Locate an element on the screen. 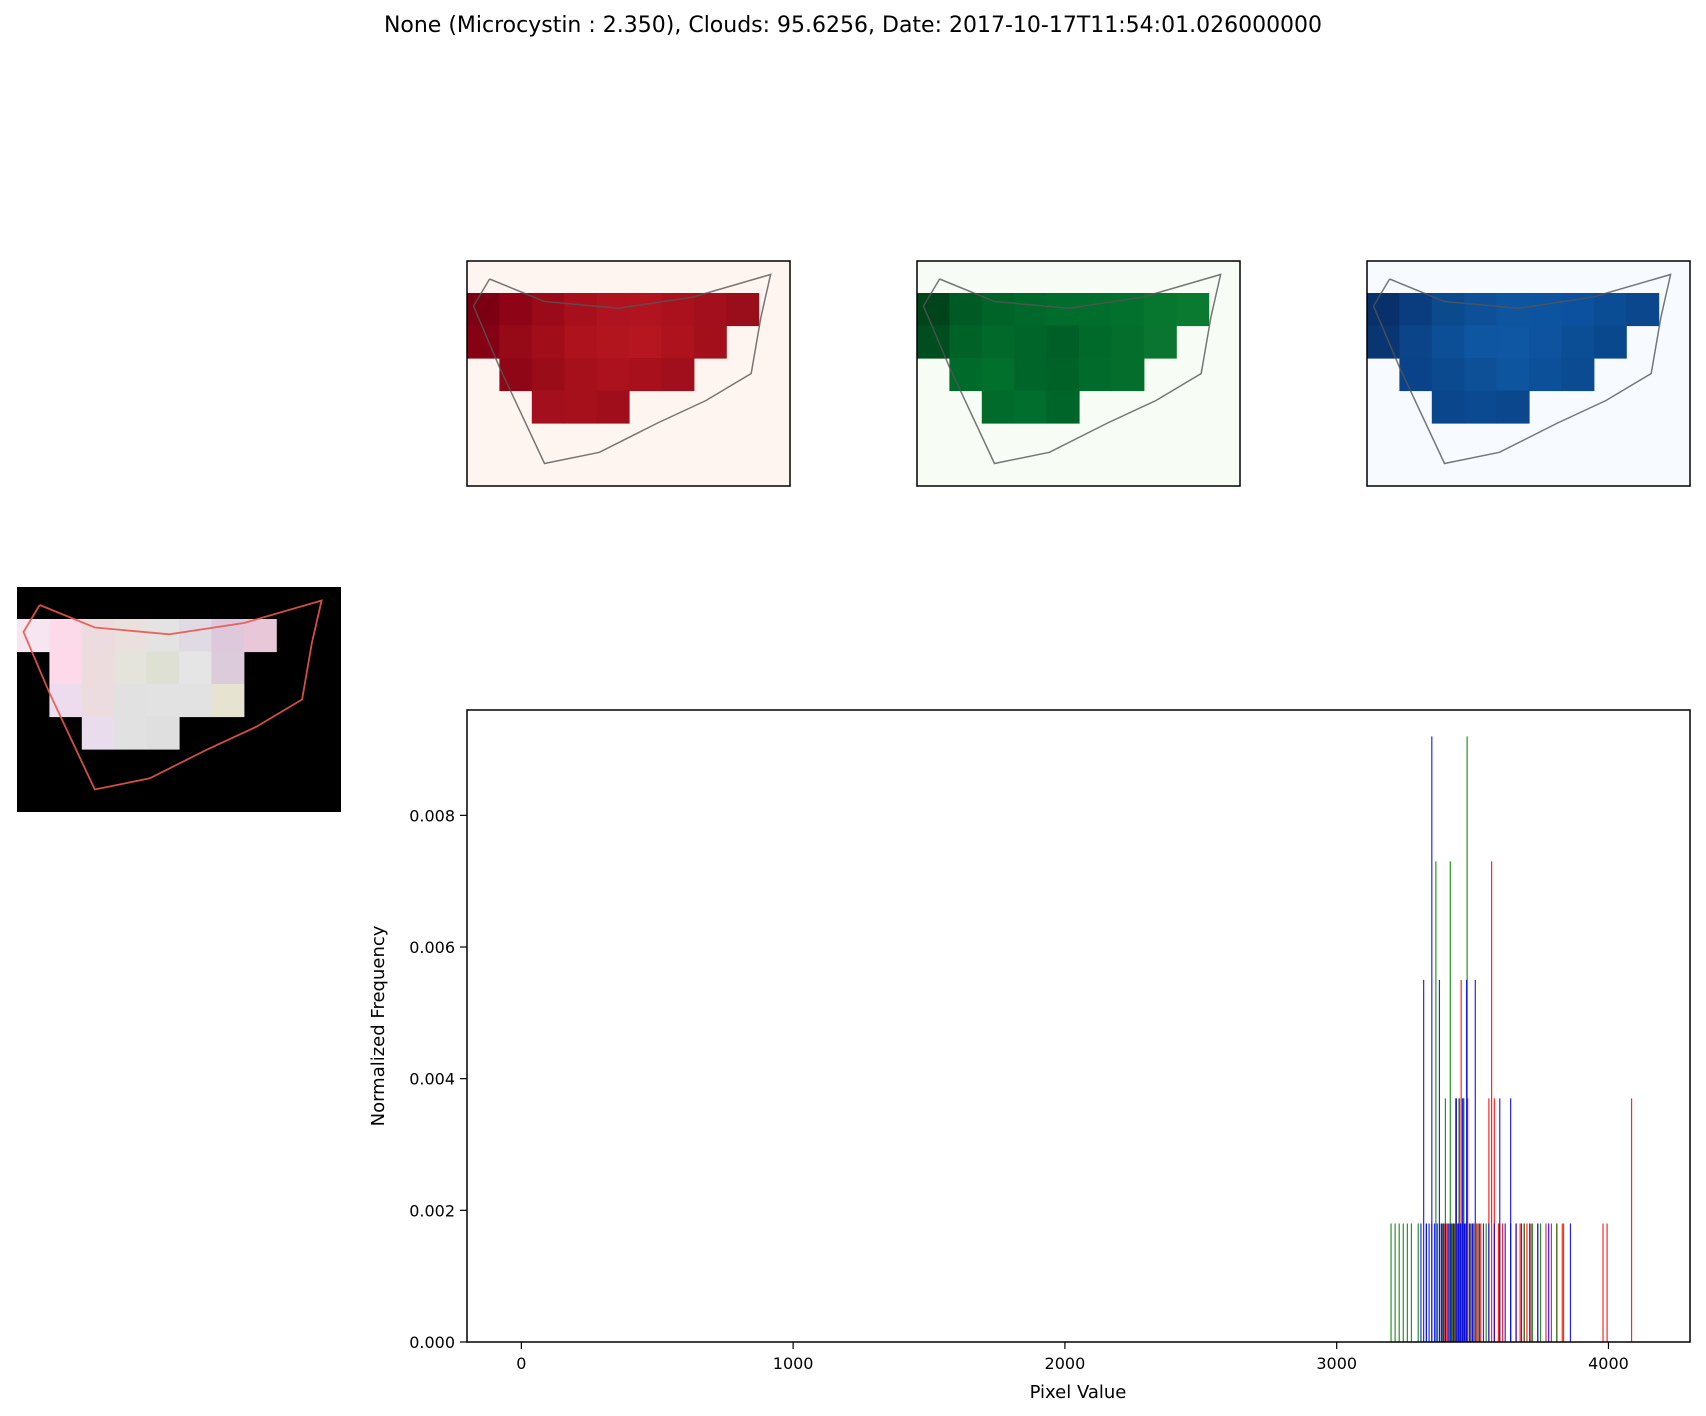 Image resolution: width=1706 pixels, height=1416 pixels. green-band-outline is located at coordinates (1072, 369).